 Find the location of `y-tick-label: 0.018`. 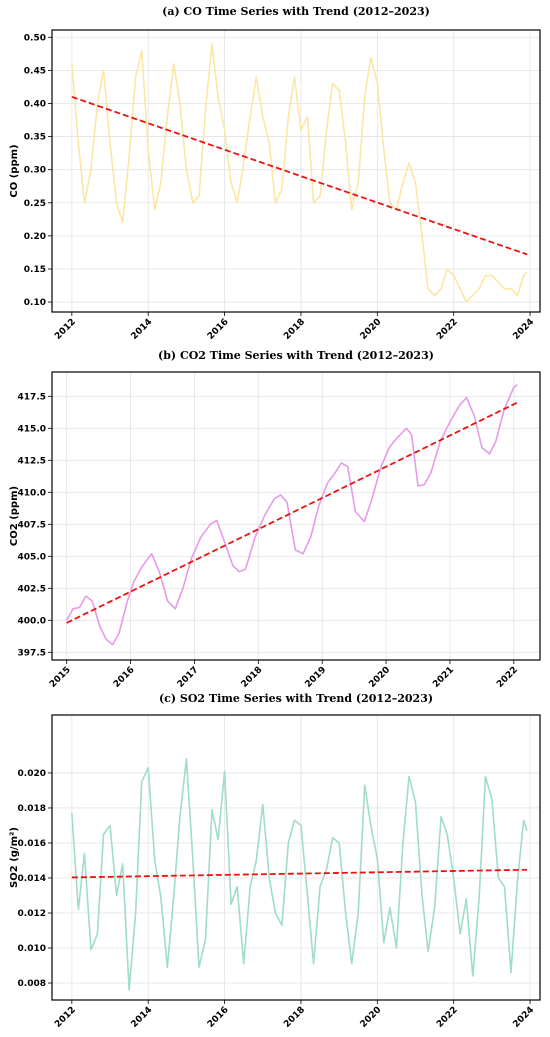

y-tick-label: 0.018 is located at coordinates (32, 809).